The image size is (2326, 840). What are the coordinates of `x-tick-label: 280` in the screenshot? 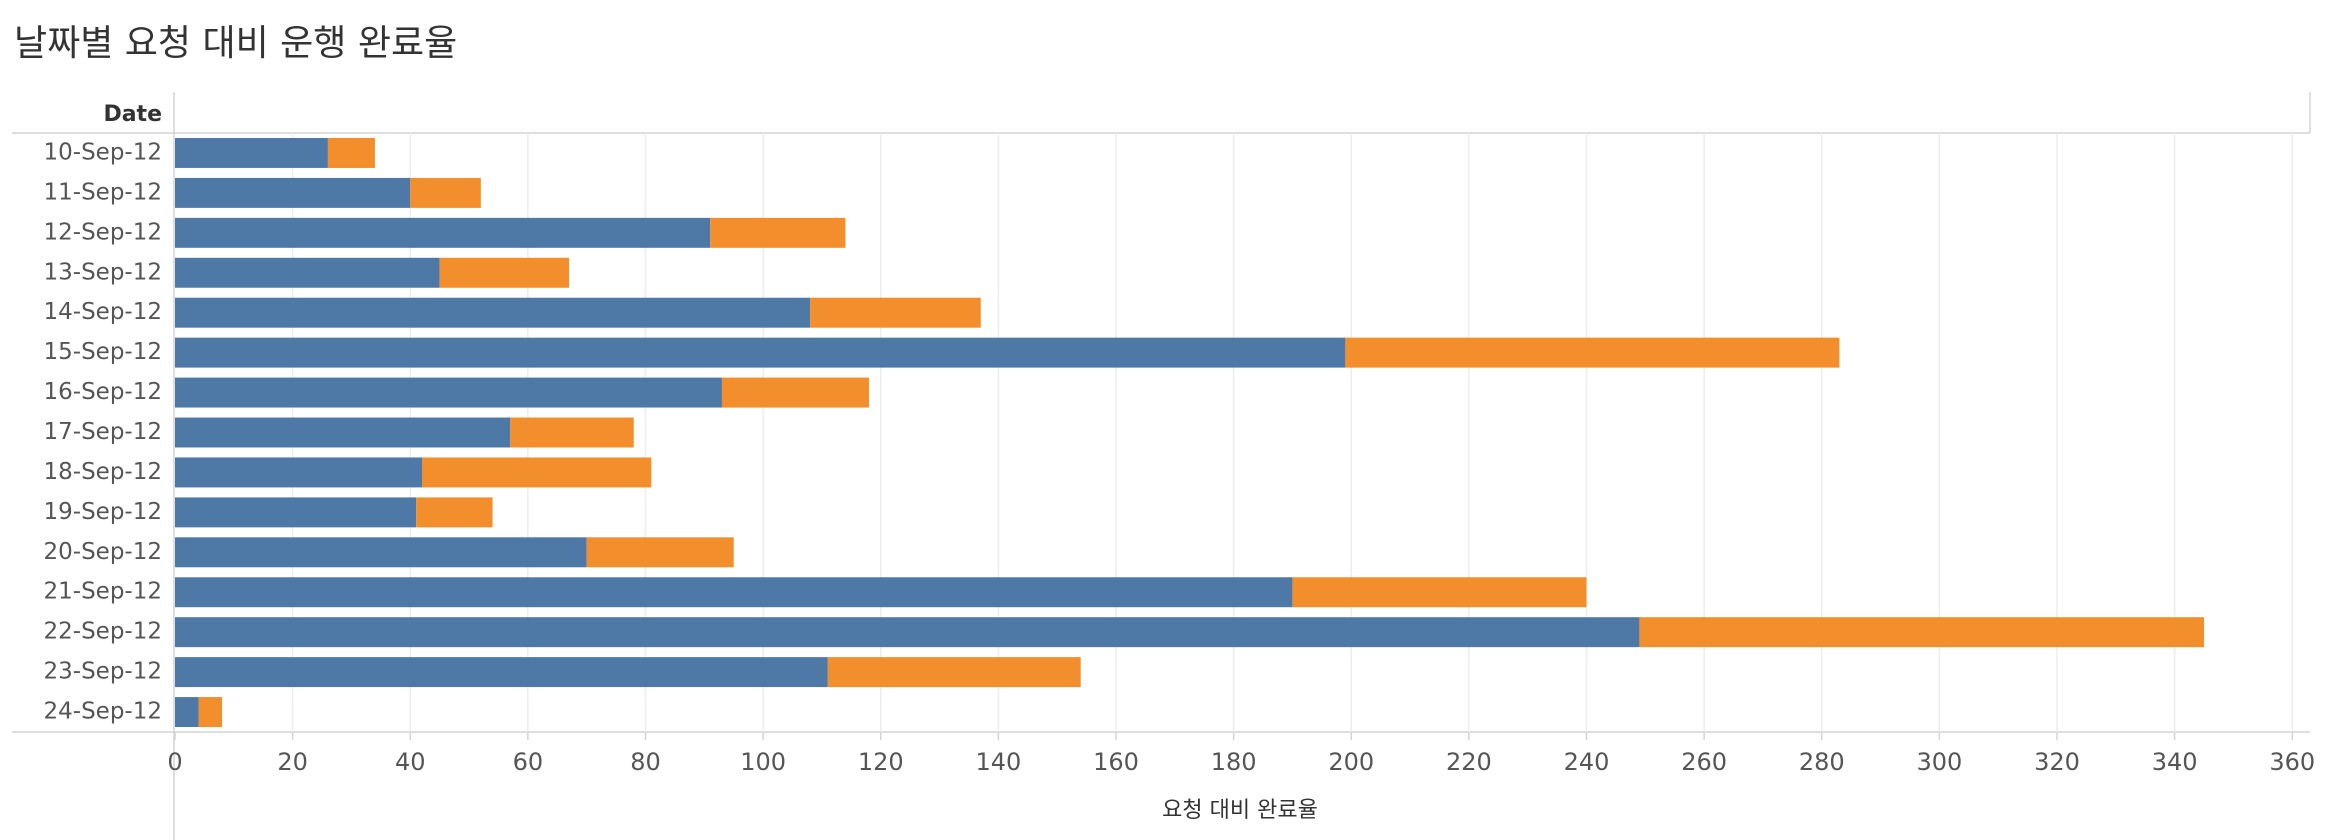 It's located at (1822, 762).